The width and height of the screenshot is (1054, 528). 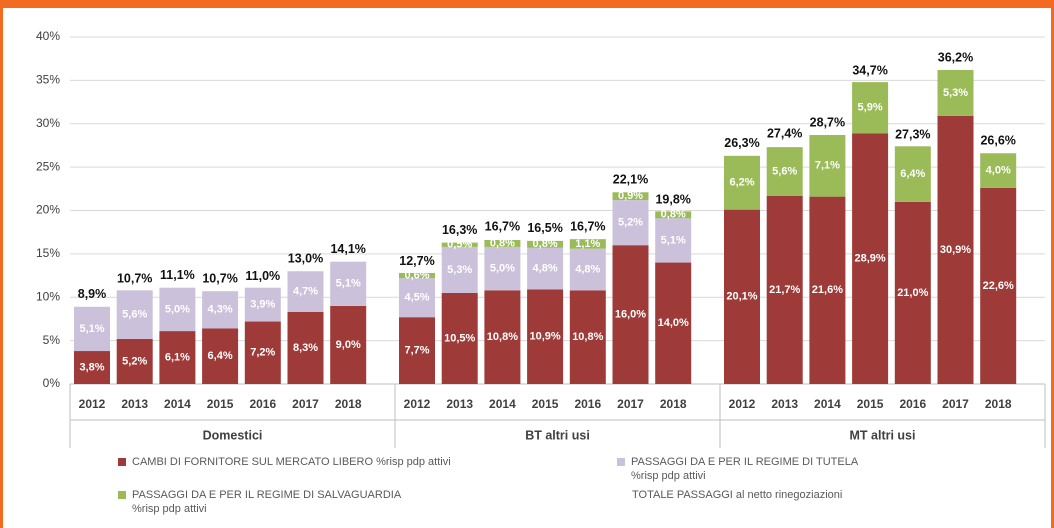 What do you see at coordinates (233, 435) in the screenshot?
I see `group-label: Domestici` at bounding box center [233, 435].